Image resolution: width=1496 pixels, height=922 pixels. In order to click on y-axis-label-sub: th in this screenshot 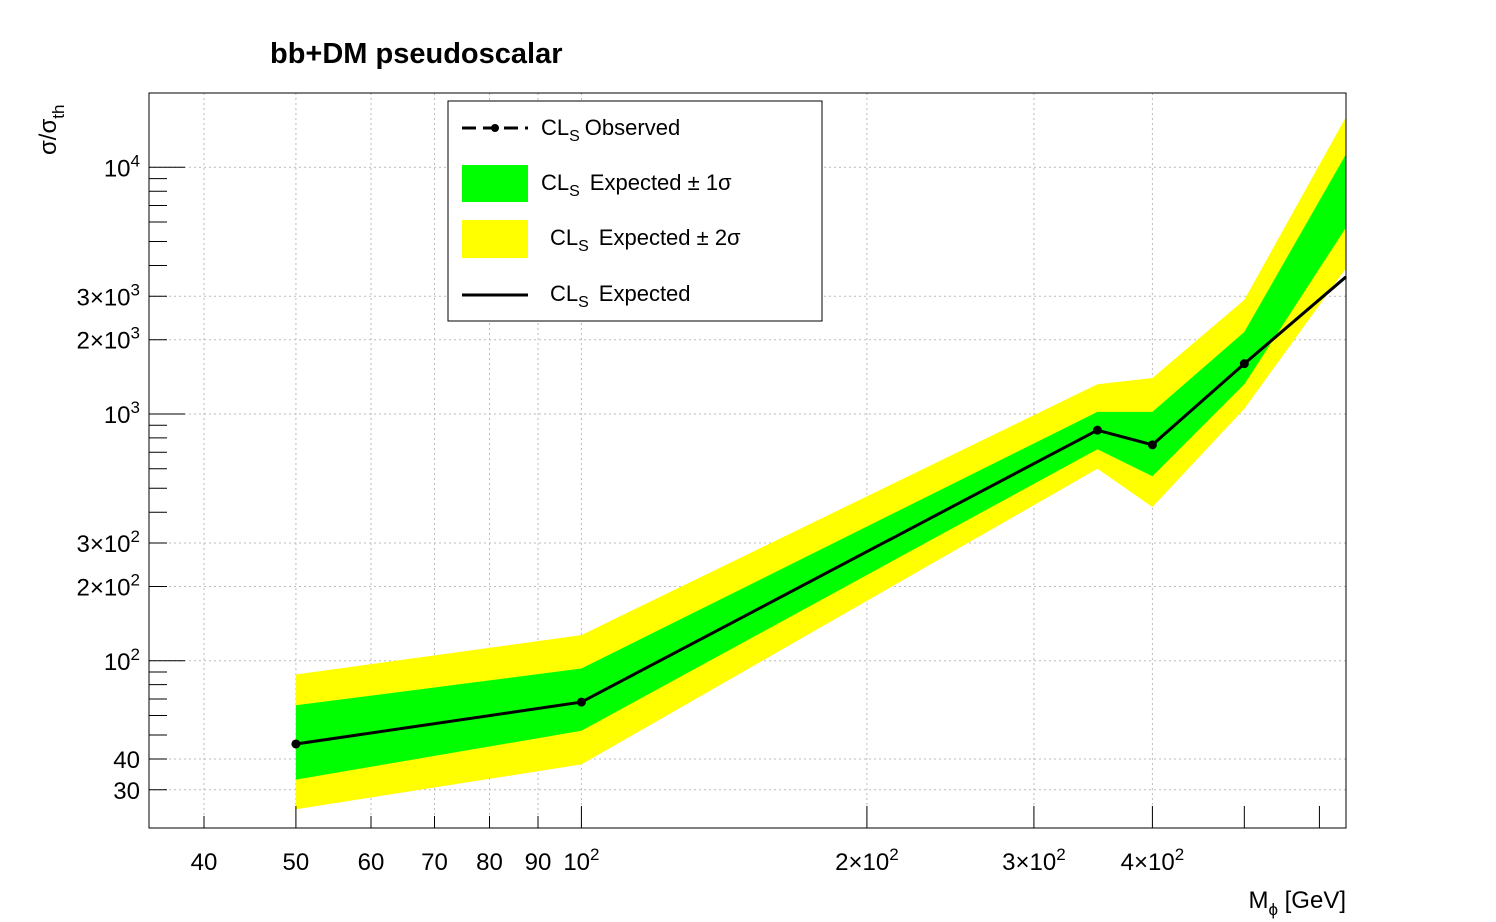, I will do `click(58, 112)`.